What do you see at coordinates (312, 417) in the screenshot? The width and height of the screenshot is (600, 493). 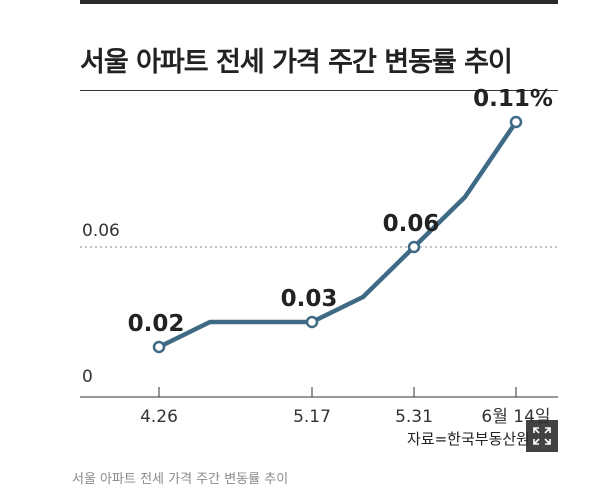 I see `x-tick-label: 5.17` at bounding box center [312, 417].